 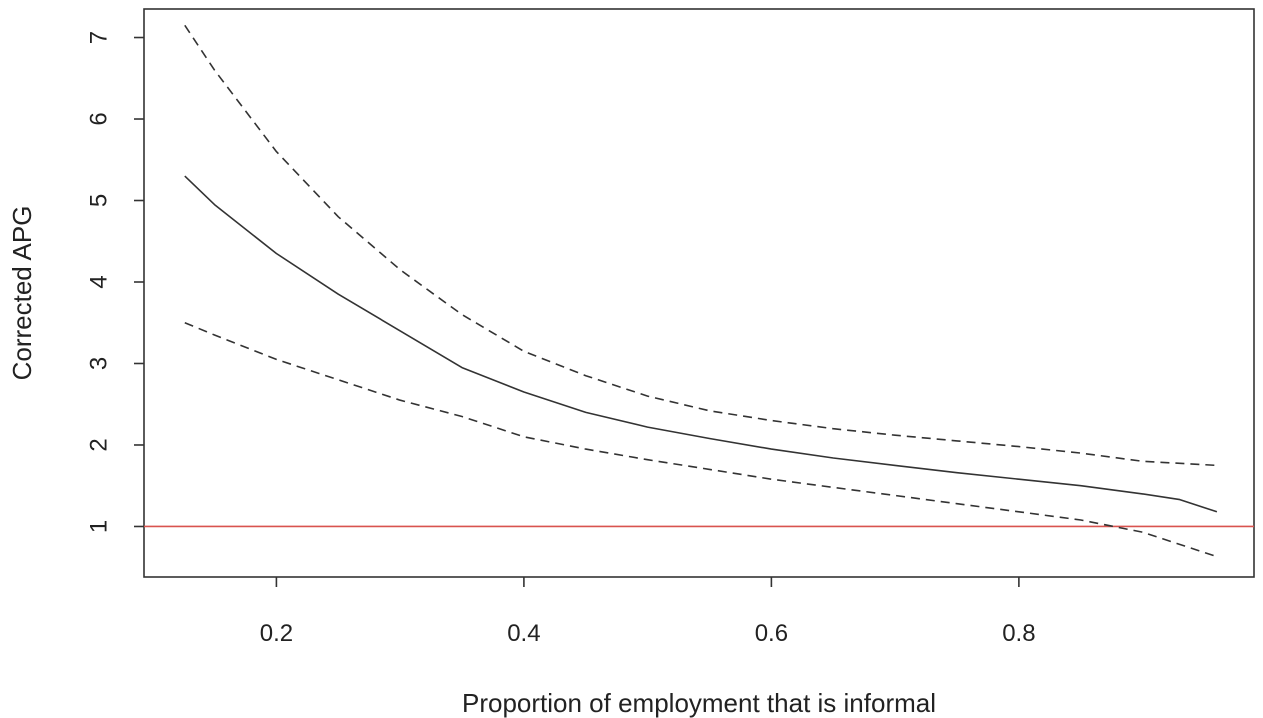 What do you see at coordinates (22, 293) in the screenshot?
I see `y-axis-title: Corrected APG` at bounding box center [22, 293].